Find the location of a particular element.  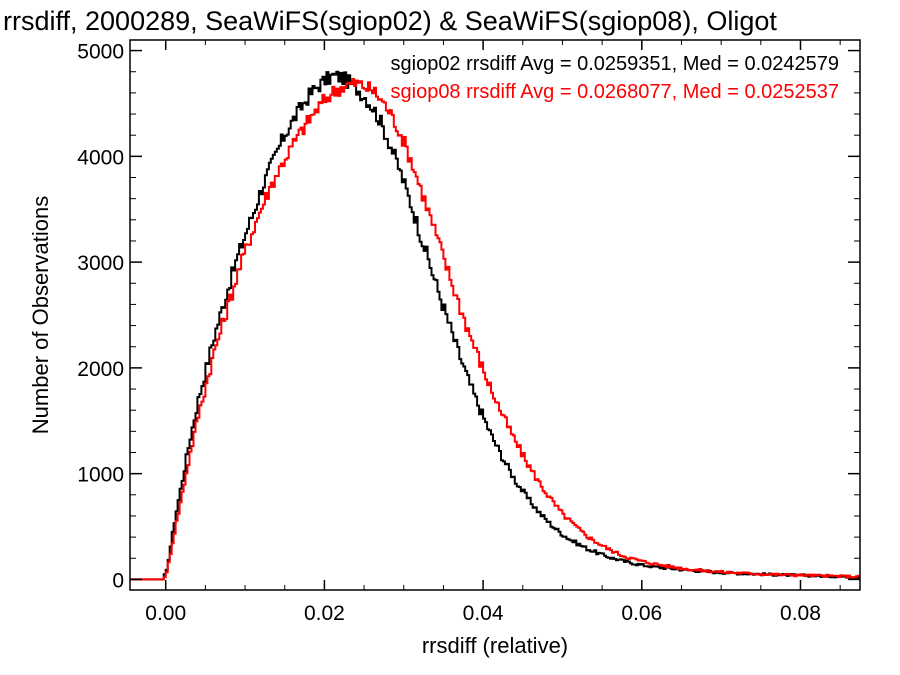

x-tick-label: 0.02 is located at coordinates (324, 613).